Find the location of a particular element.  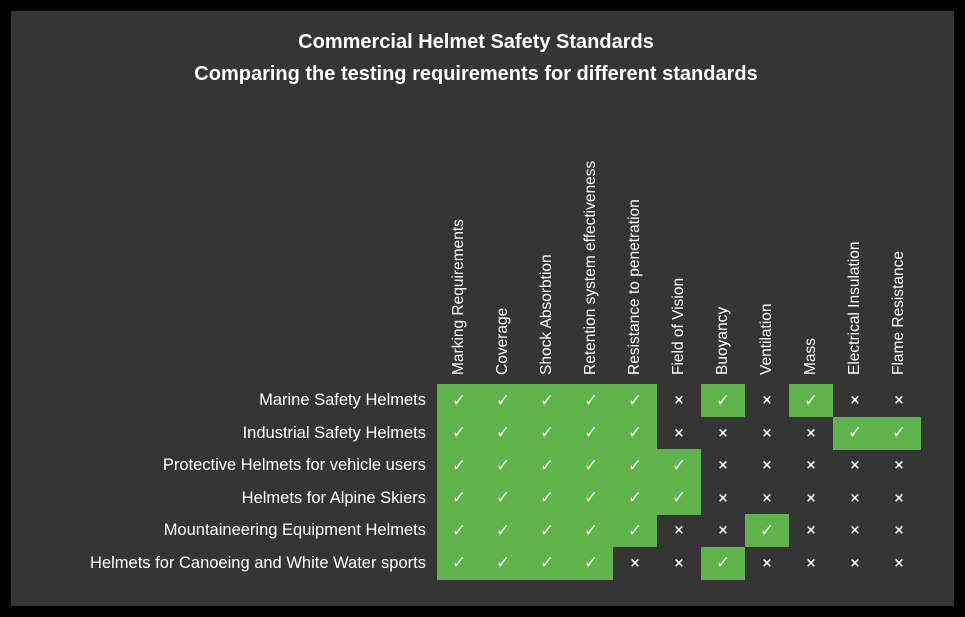

row-label: Helmets for Alpine Skiers is located at coordinates (333, 497).